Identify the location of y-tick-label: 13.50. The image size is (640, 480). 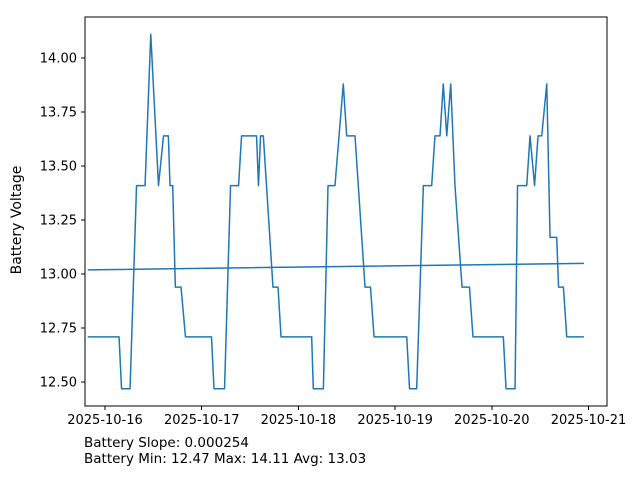
(58, 167).